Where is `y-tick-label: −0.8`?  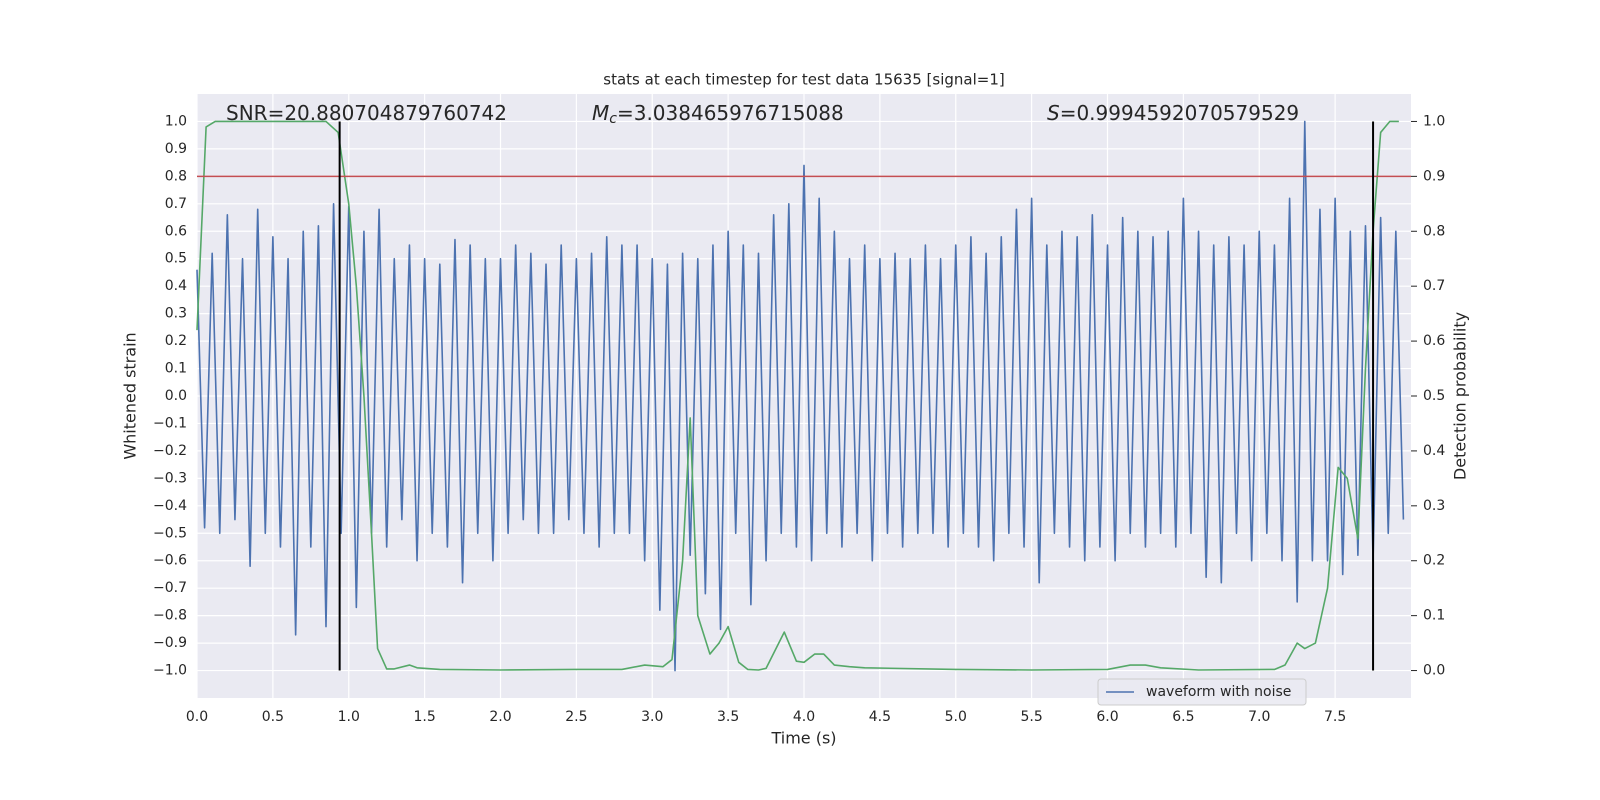 y-tick-label: −0.8 is located at coordinates (170, 616).